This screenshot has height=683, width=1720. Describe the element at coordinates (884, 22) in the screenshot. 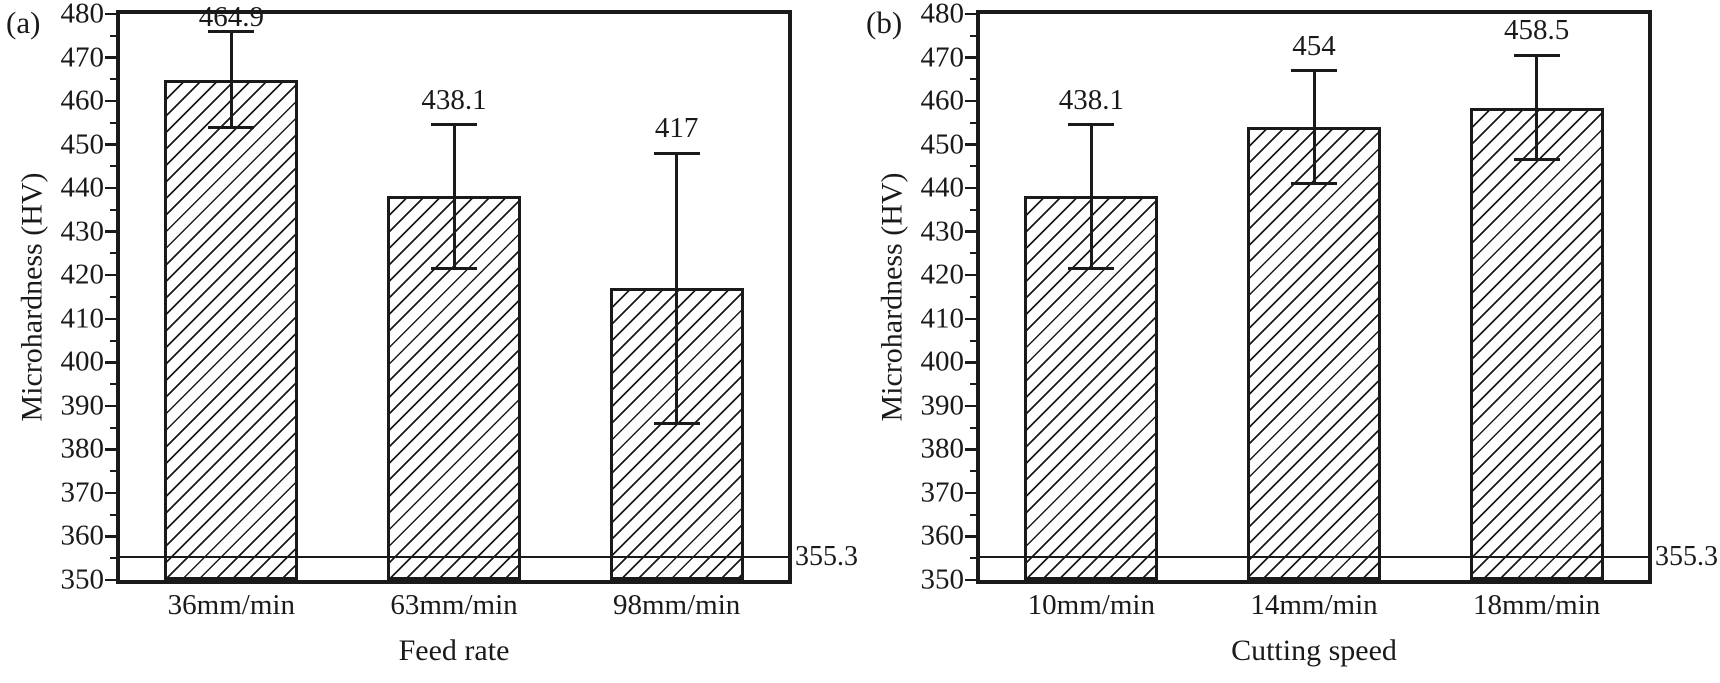

I see `panel-b-tag: (b)` at that location.